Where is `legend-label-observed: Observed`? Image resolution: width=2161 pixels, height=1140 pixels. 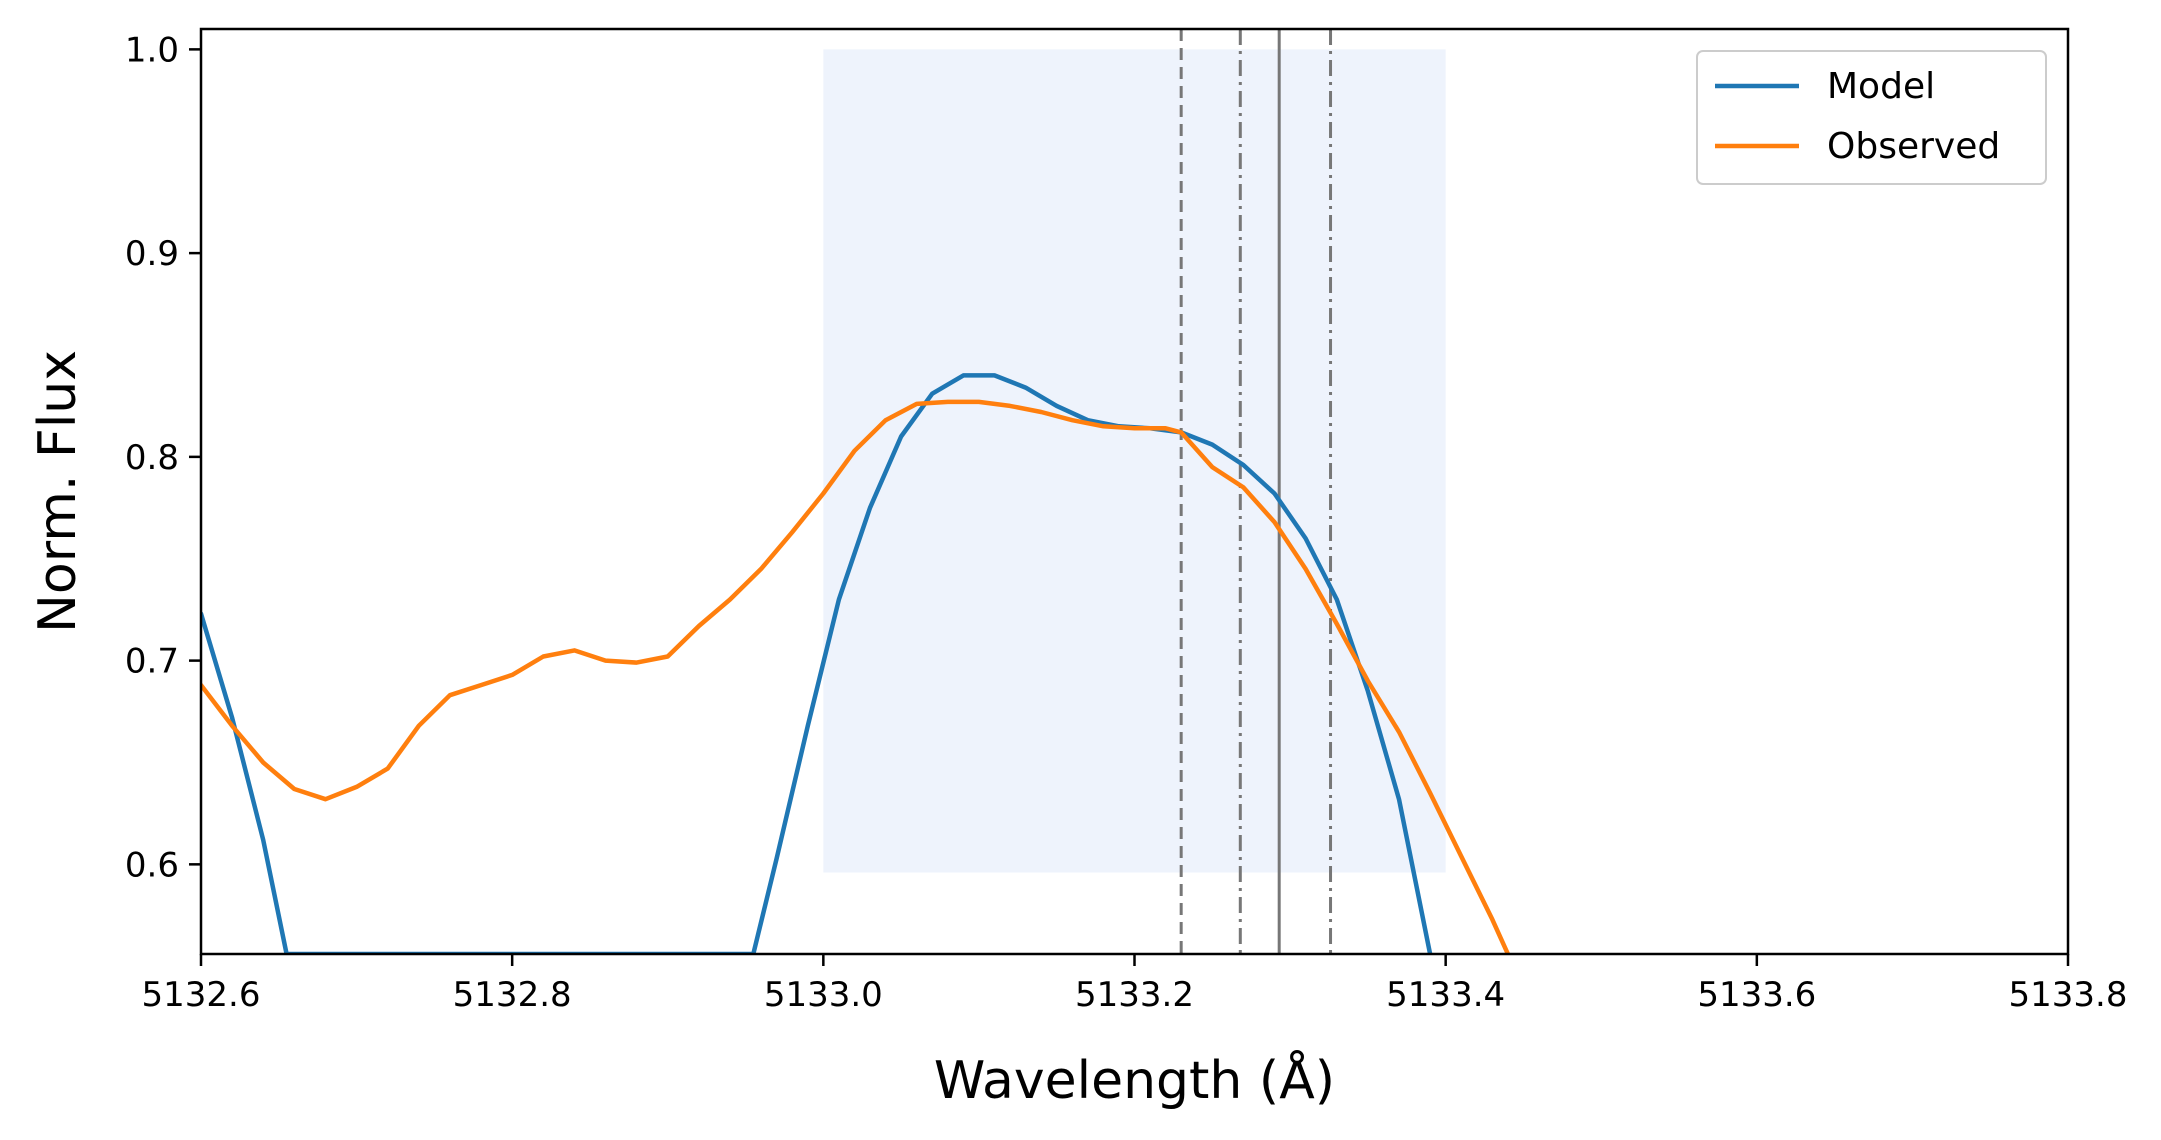 legend-label-observed: Observed is located at coordinates (1913, 146).